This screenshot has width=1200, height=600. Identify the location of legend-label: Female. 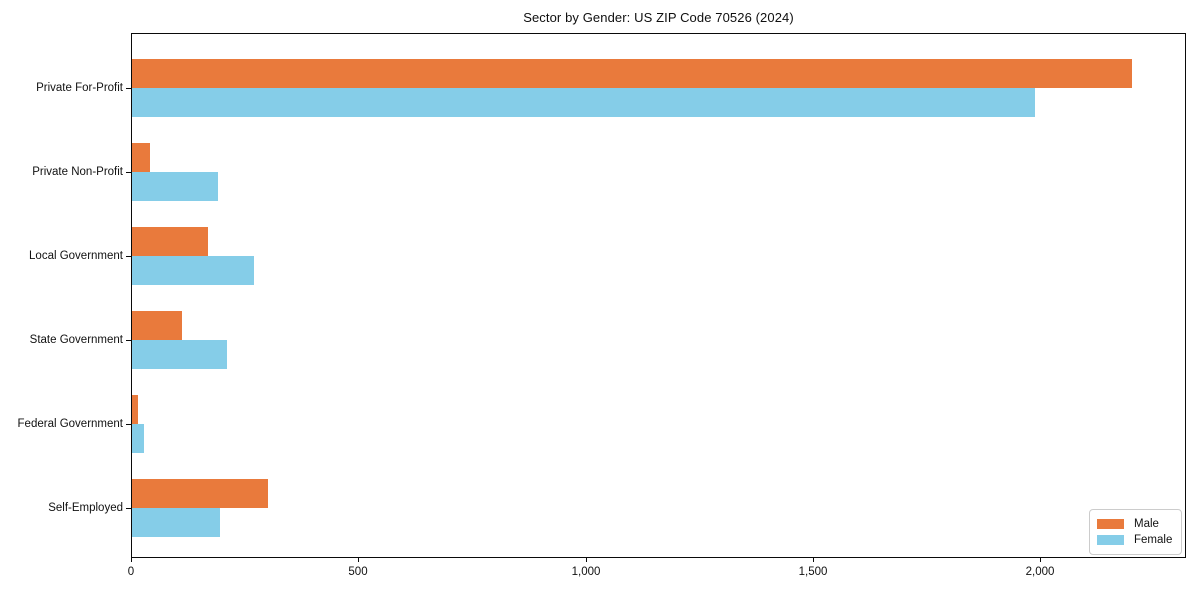
(1153, 540).